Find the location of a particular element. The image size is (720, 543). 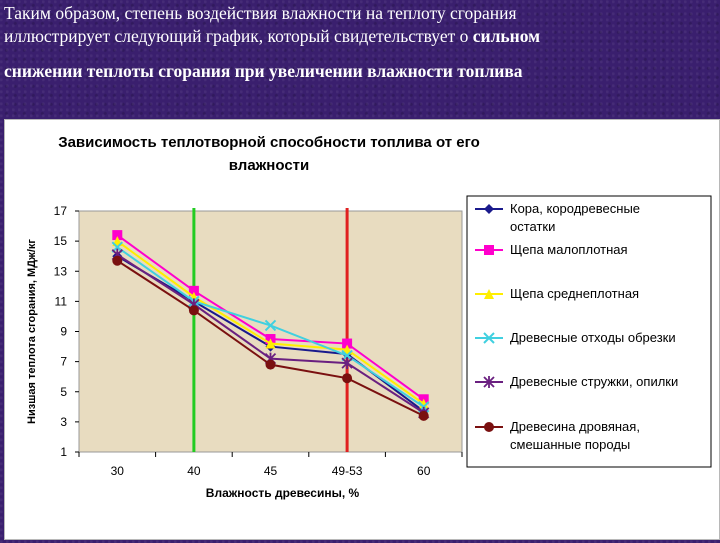

y-tick-label: 17 is located at coordinates (61, 211).